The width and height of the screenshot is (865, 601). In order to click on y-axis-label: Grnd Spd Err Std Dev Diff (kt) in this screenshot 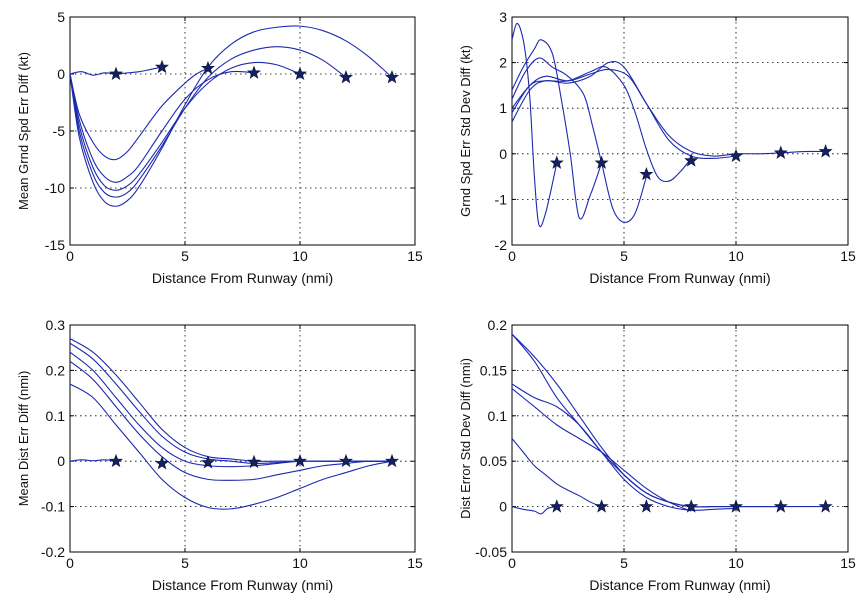, I will do `click(465, 131)`.